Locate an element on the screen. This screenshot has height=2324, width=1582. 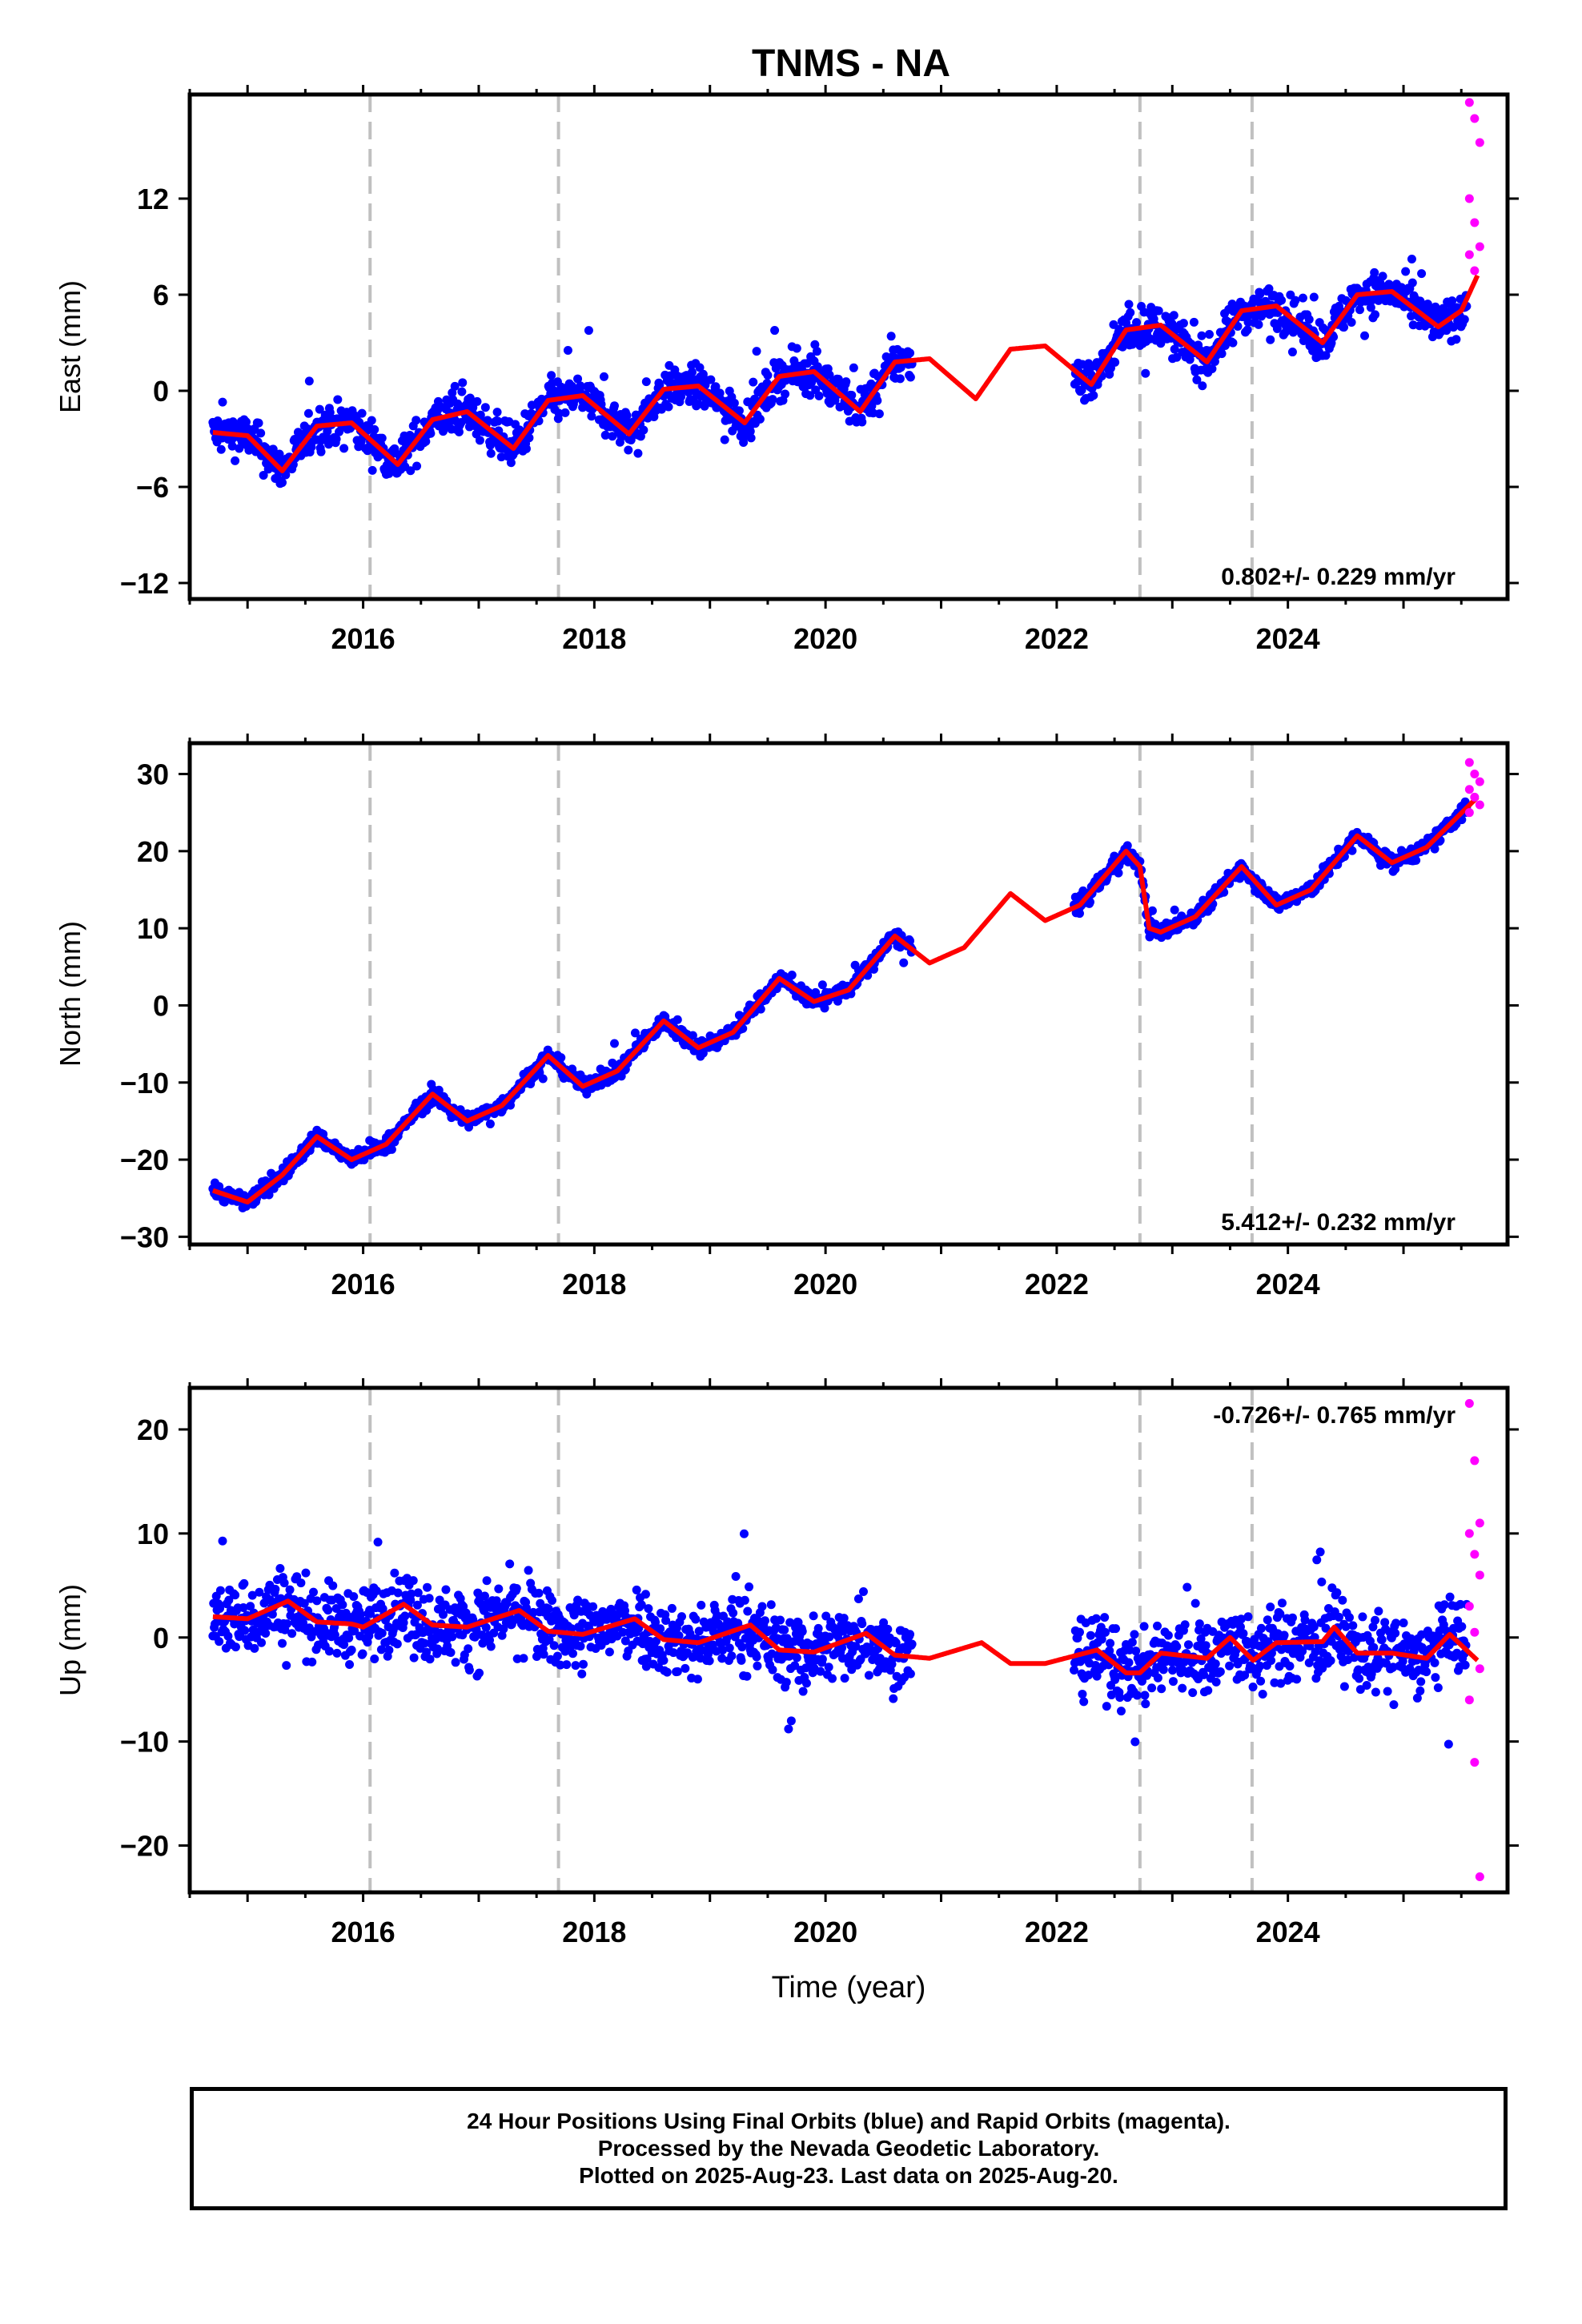
y-tick-label: −20 is located at coordinates (144, 1160).